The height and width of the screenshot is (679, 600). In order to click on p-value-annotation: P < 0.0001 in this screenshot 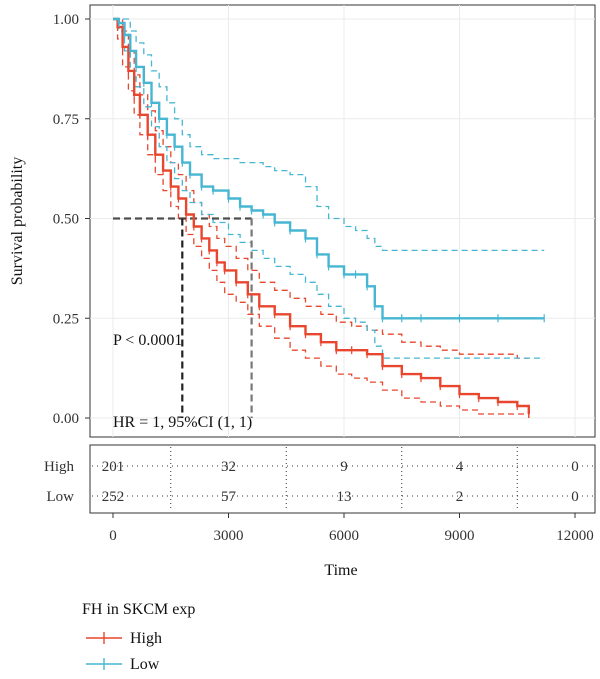, I will do `click(147, 340)`.